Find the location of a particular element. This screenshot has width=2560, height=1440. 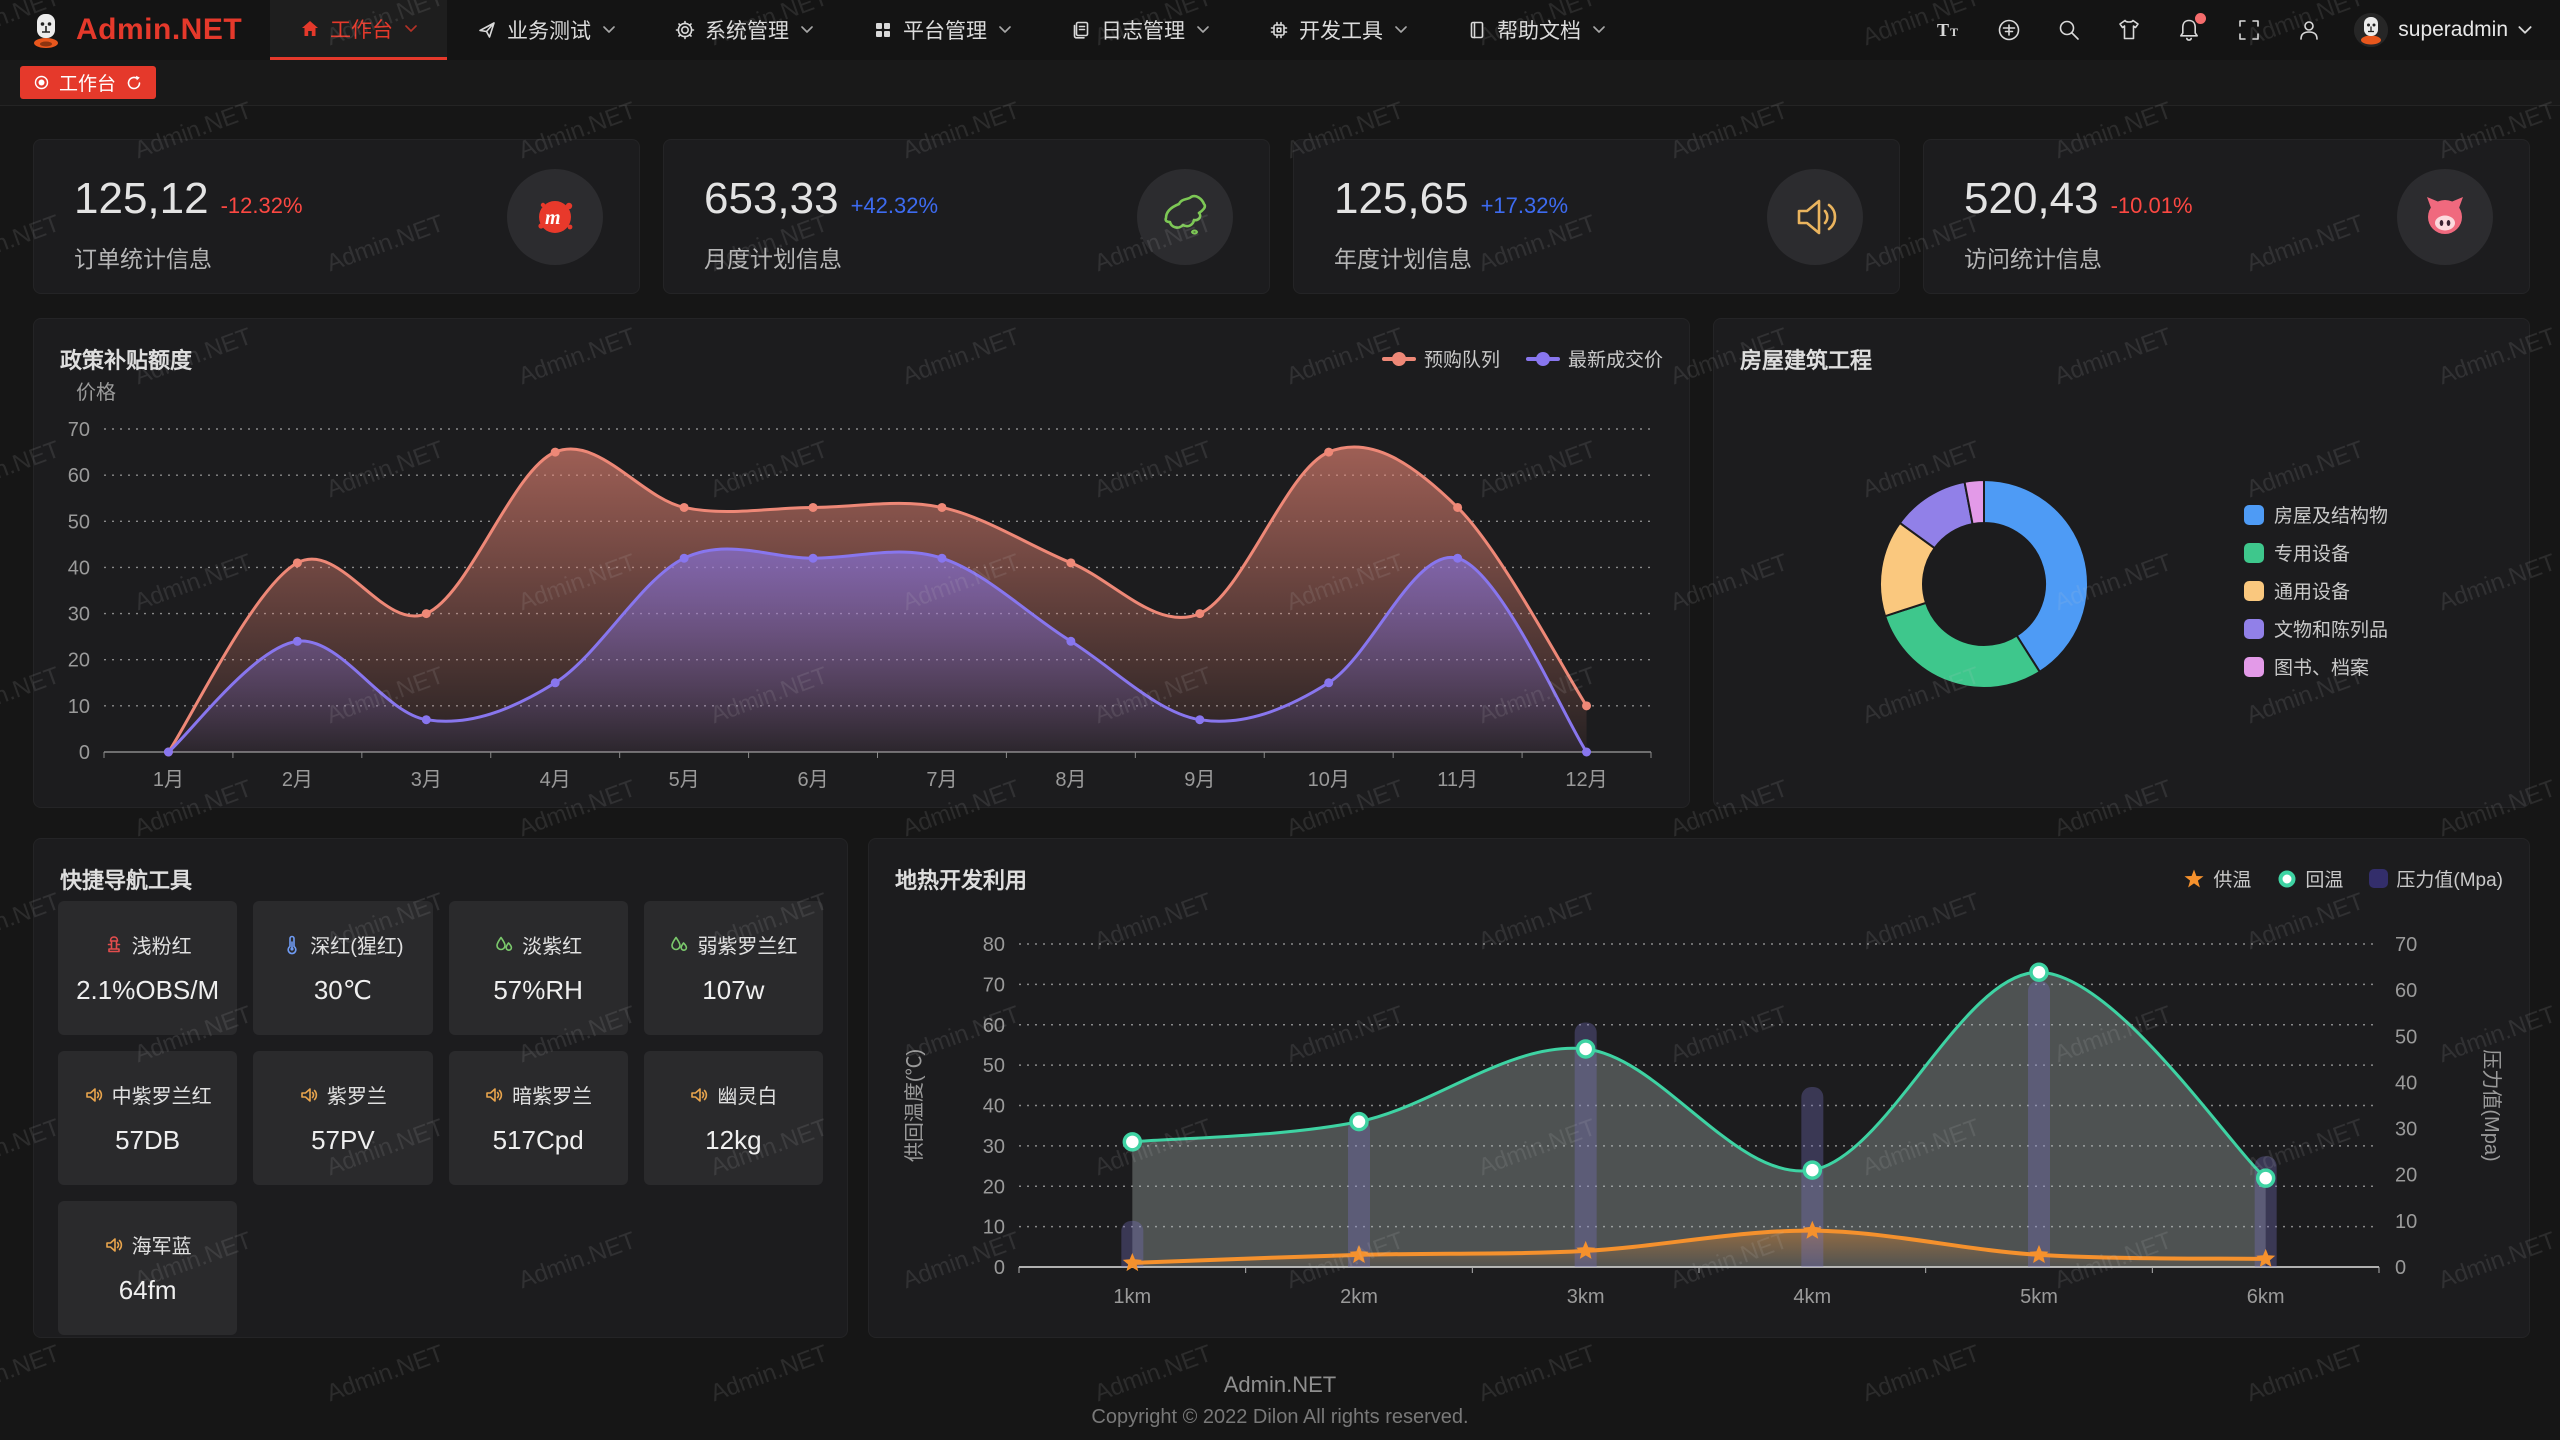

legend-item: 专用设备 is located at coordinates (2316, 552).